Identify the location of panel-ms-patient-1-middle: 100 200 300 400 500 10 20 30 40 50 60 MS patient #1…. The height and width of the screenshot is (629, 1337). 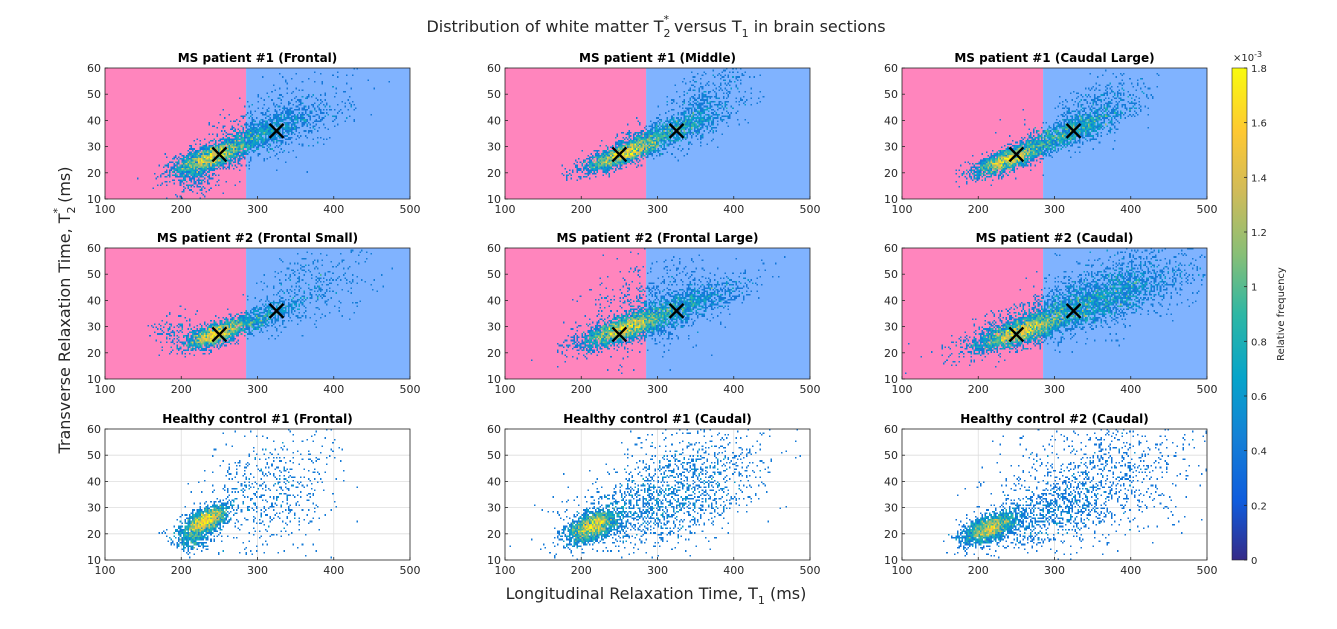
(654, 133).